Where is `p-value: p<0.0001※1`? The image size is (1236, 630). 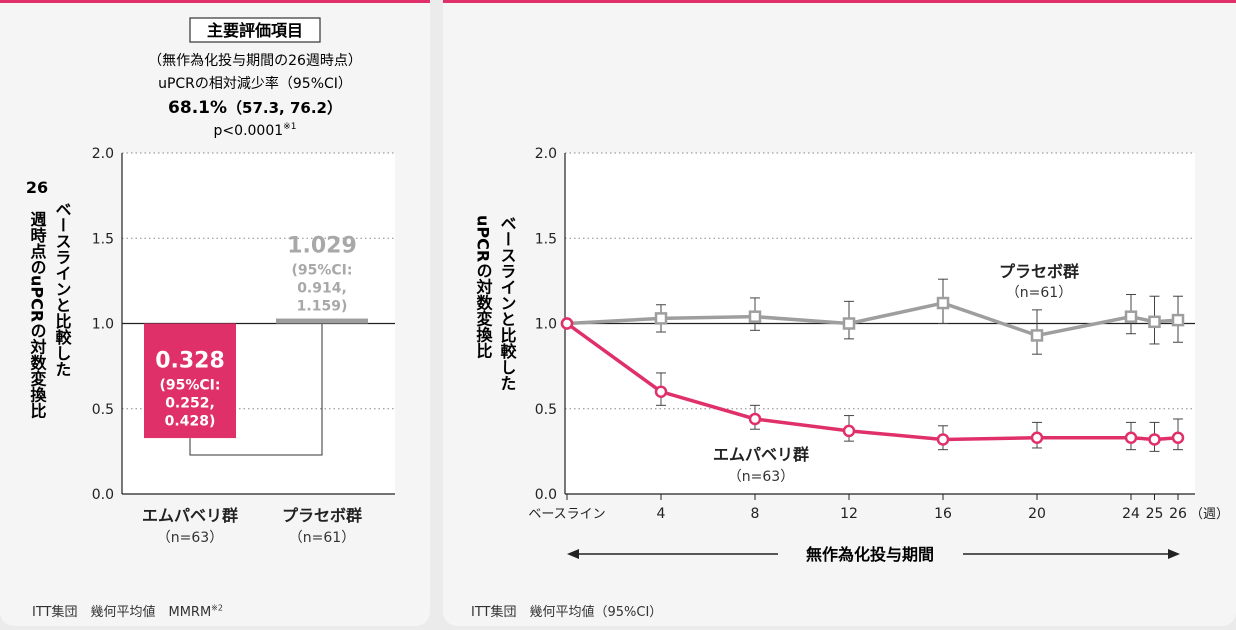
p-value: p<0.0001※1 is located at coordinates (255, 130).